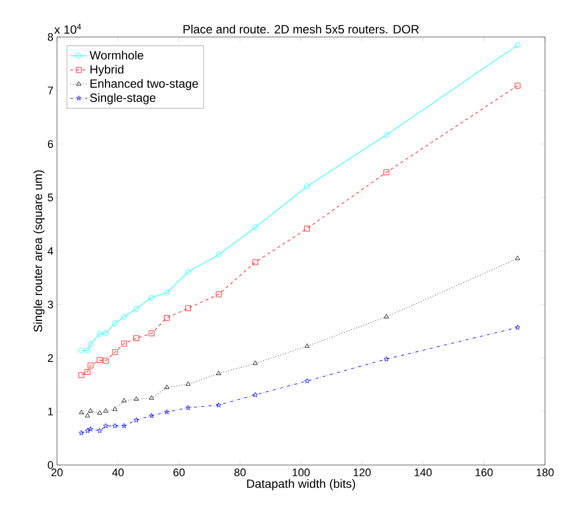 This screenshot has width=572, height=507. Describe the element at coordinates (107, 70) in the screenshot. I see `legend-label: Hybrid` at that location.